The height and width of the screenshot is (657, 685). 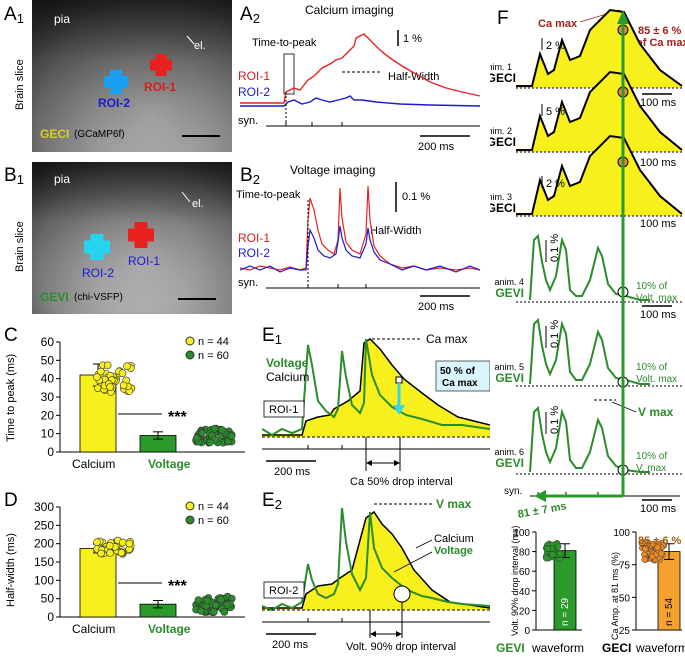 I want to click on calcium-legend-label: Calcium, so click(x=454, y=539).